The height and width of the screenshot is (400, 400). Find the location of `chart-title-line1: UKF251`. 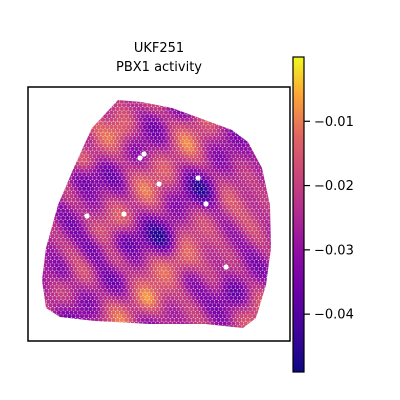

chart-title-line1: UKF251 is located at coordinates (159, 48).